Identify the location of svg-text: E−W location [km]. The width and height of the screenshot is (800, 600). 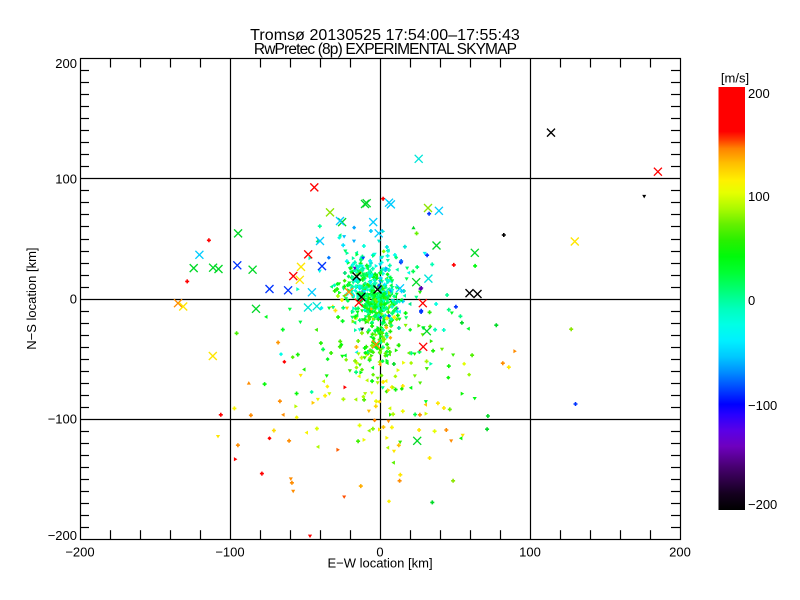
(379, 563).